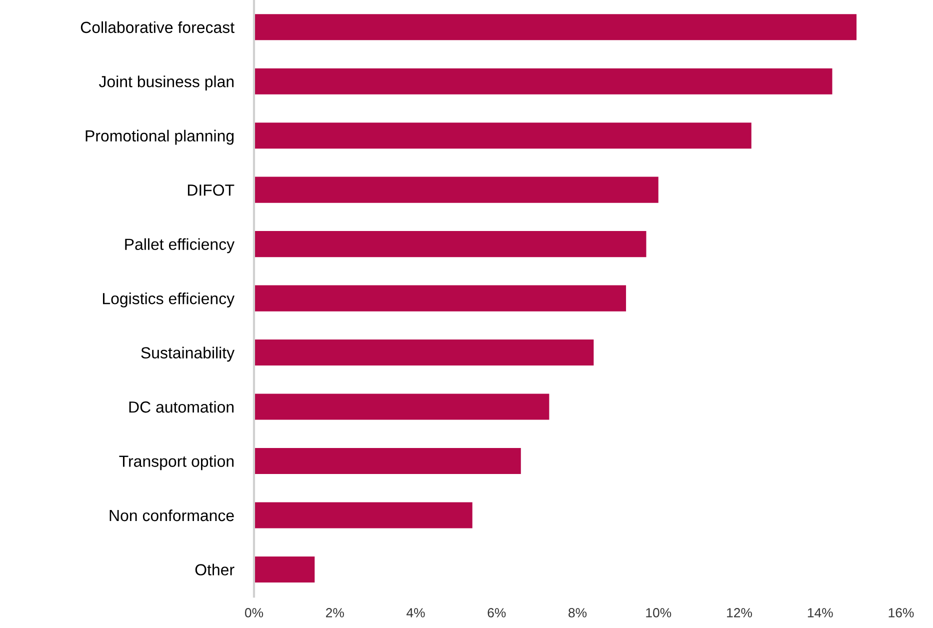  What do you see at coordinates (166, 83) in the screenshot?
I see `y-tick-label: Joint business plan` at bounding box center [166, 83].